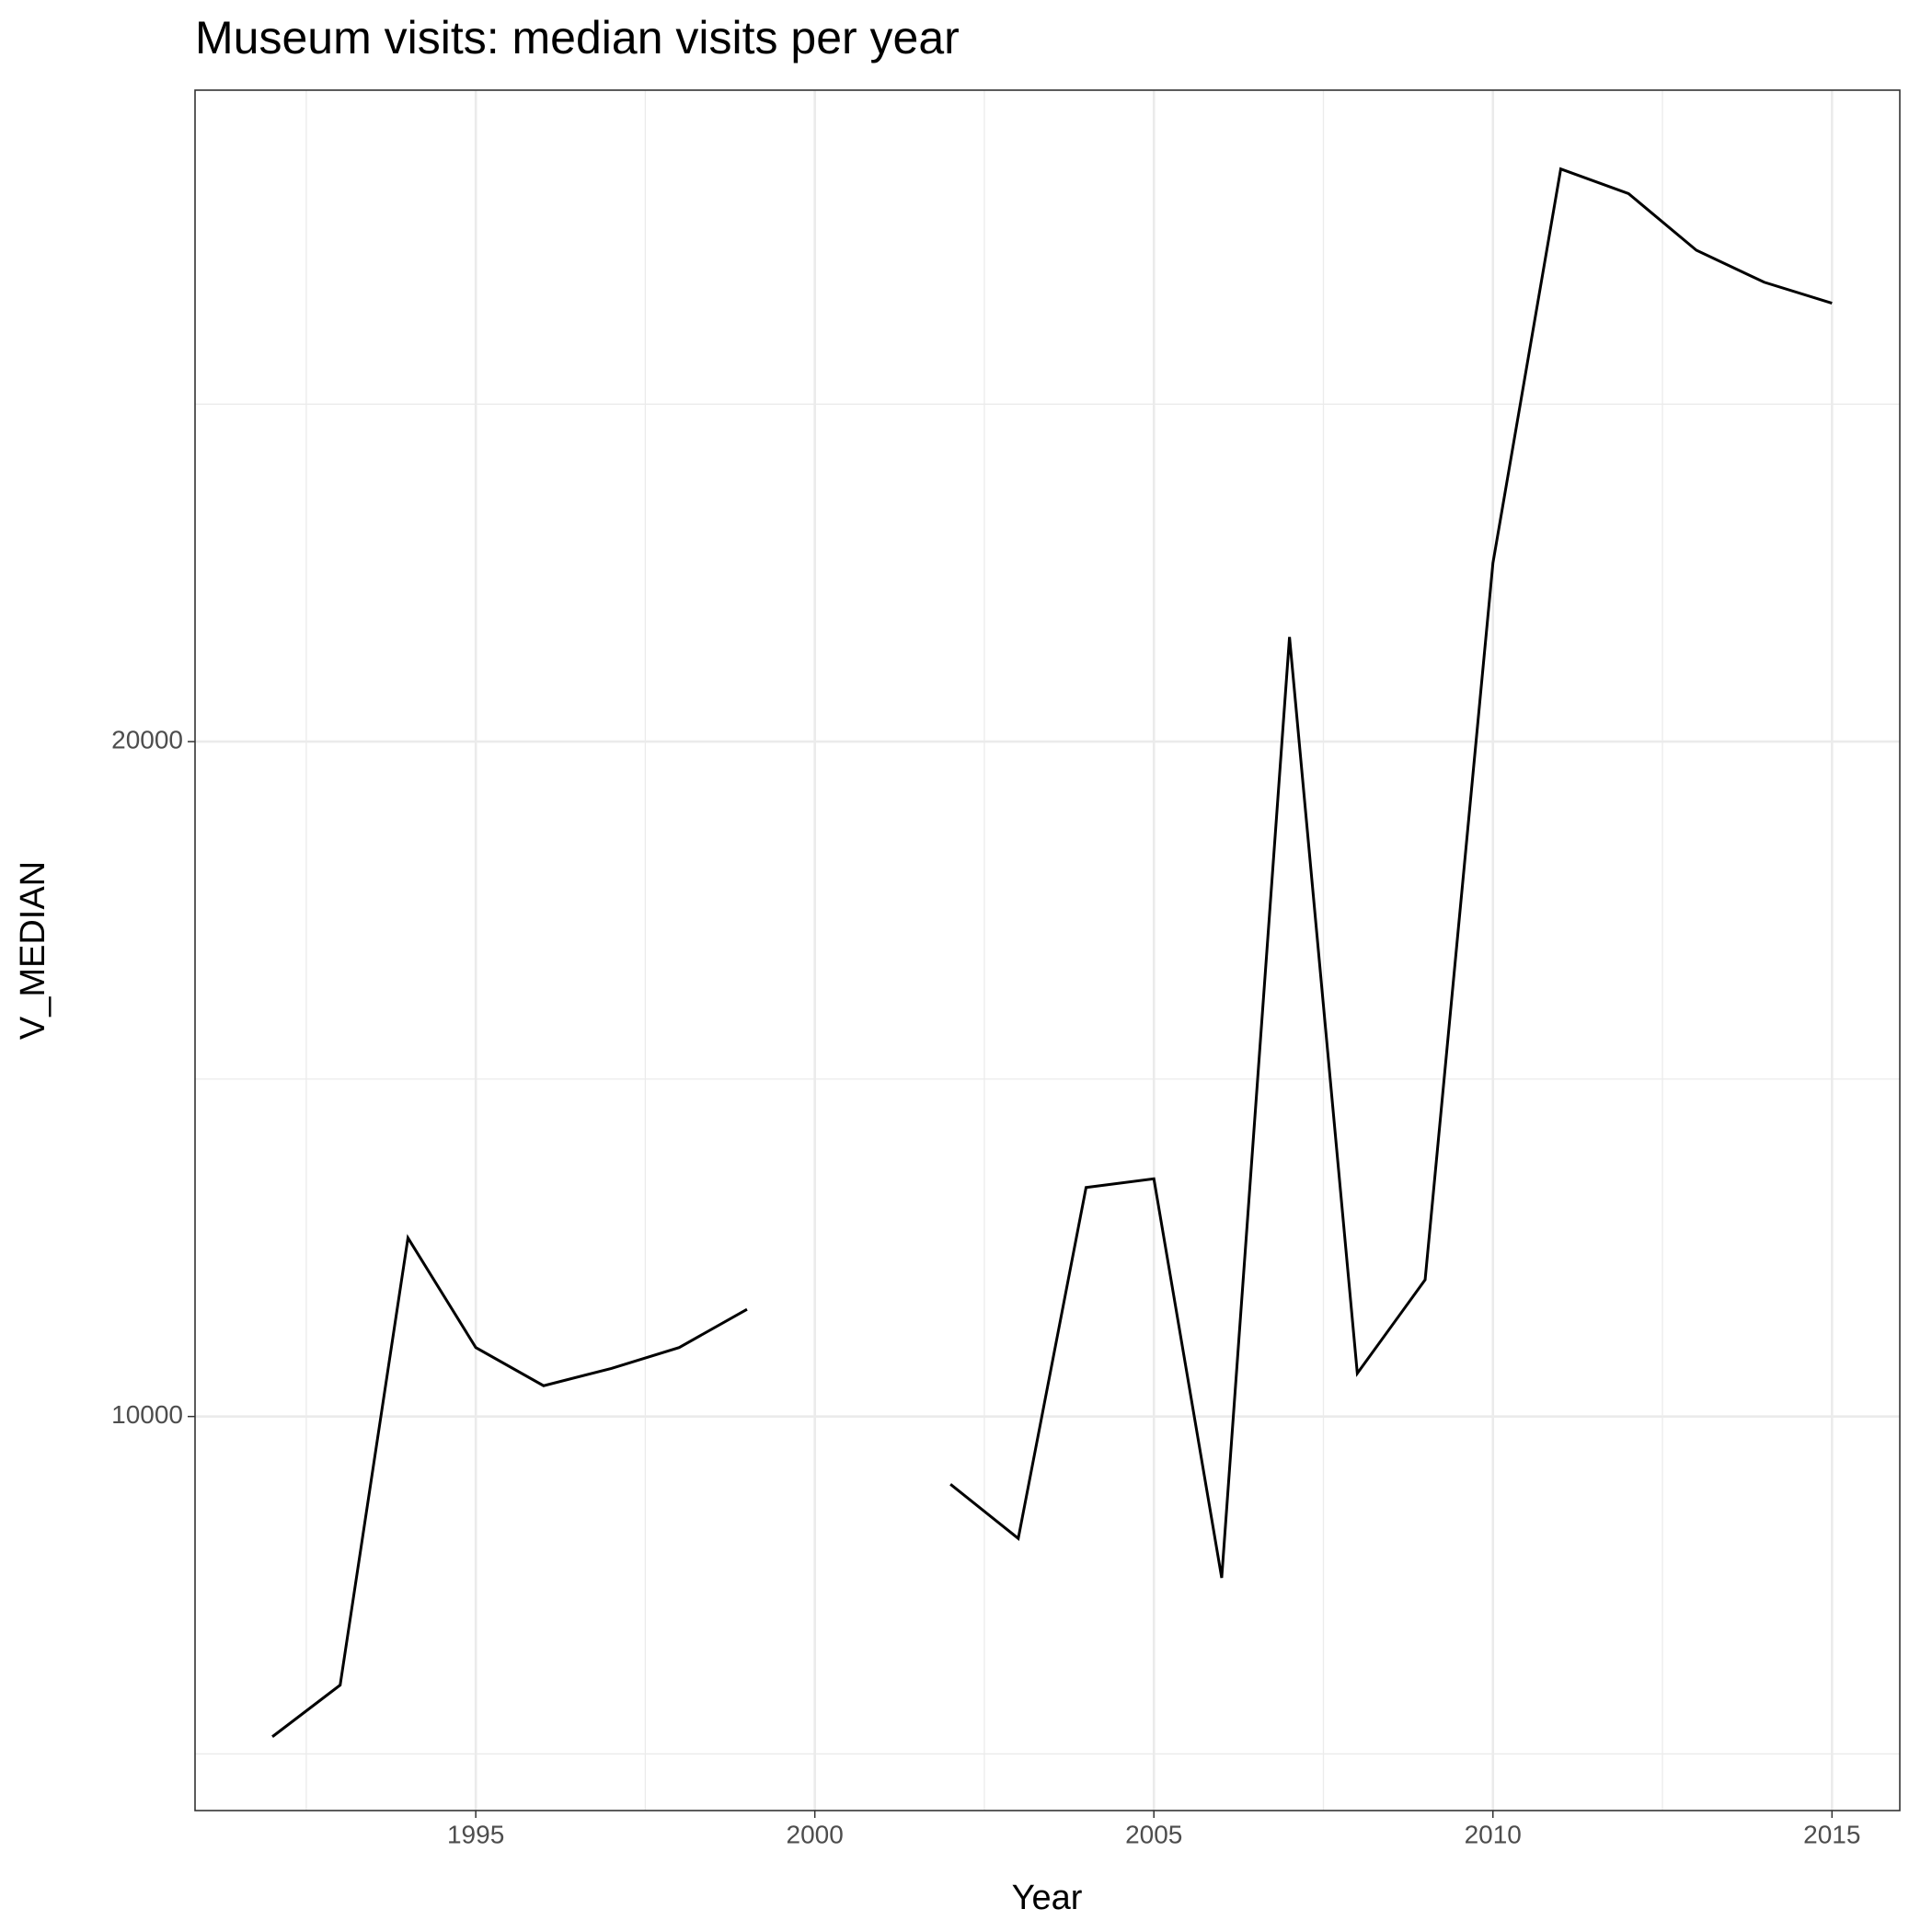  I want to click on x-tick-label: 1995, so click(475, 1834).